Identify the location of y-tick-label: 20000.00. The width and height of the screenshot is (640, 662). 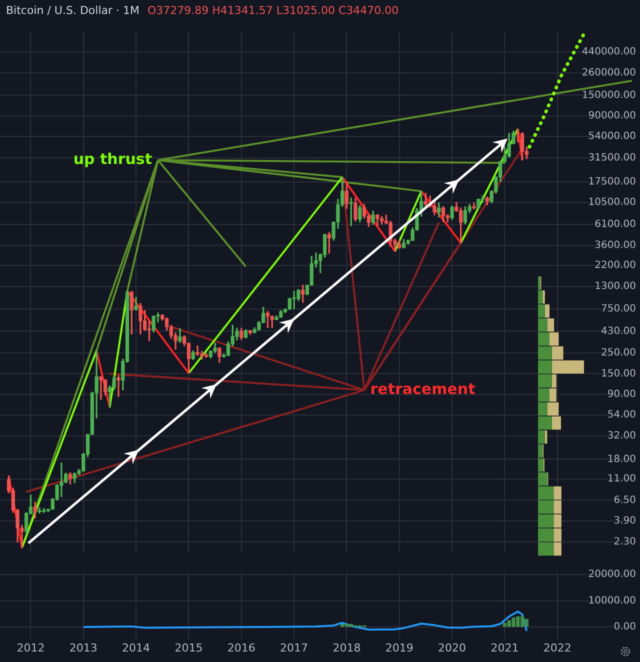
(612, 574).